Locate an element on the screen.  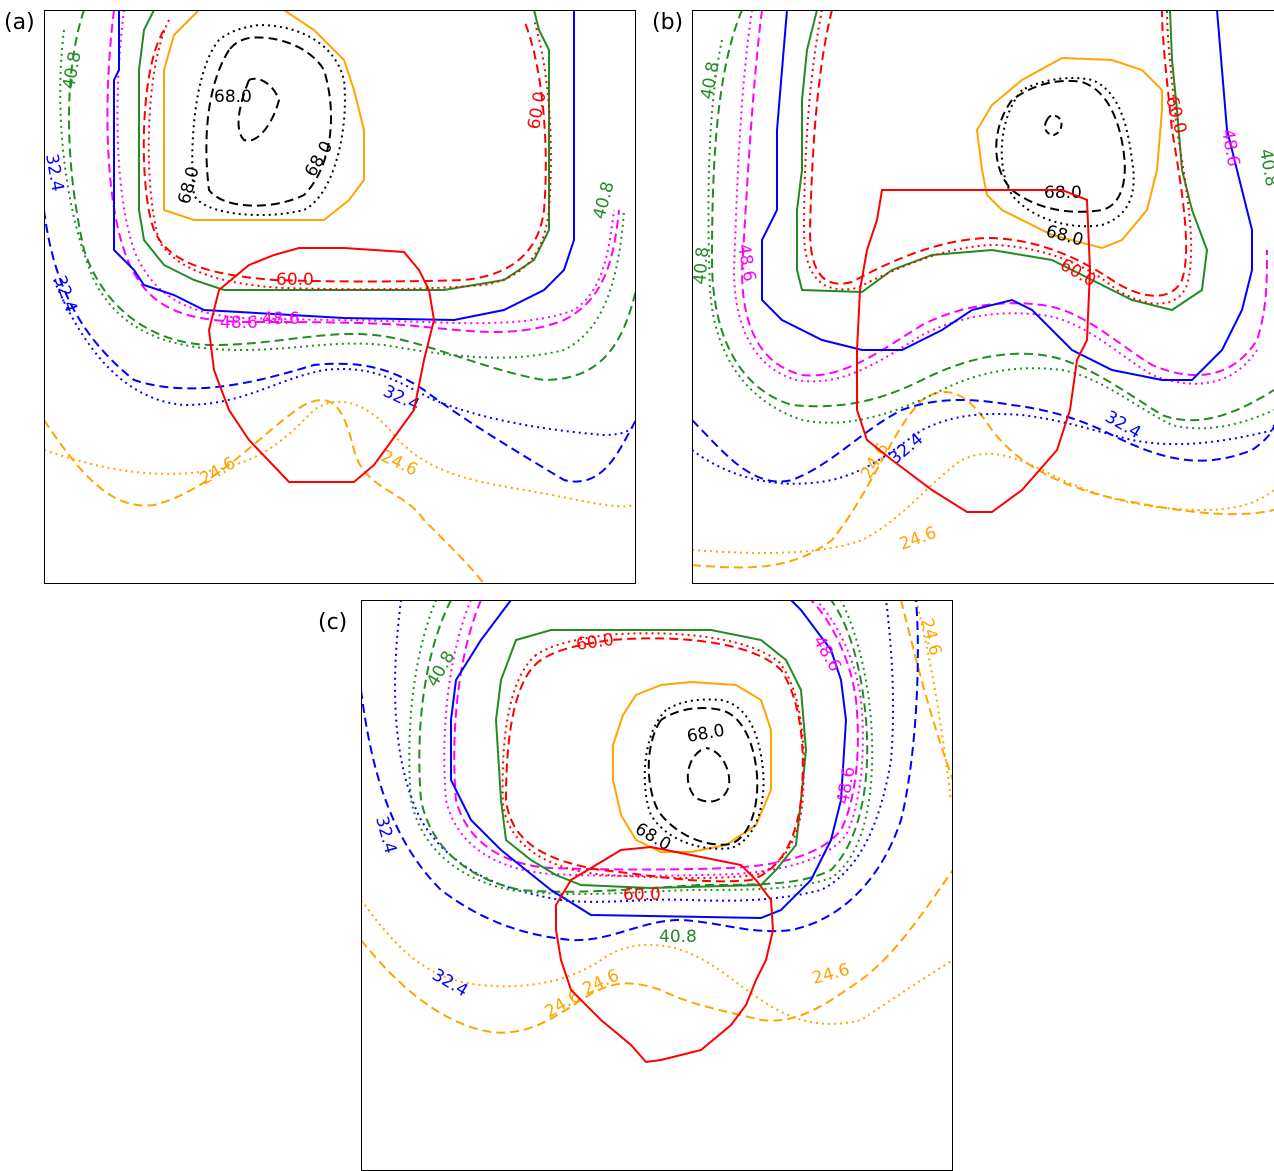
contour-a-blue-dashed is located at coordinates (340, 346).